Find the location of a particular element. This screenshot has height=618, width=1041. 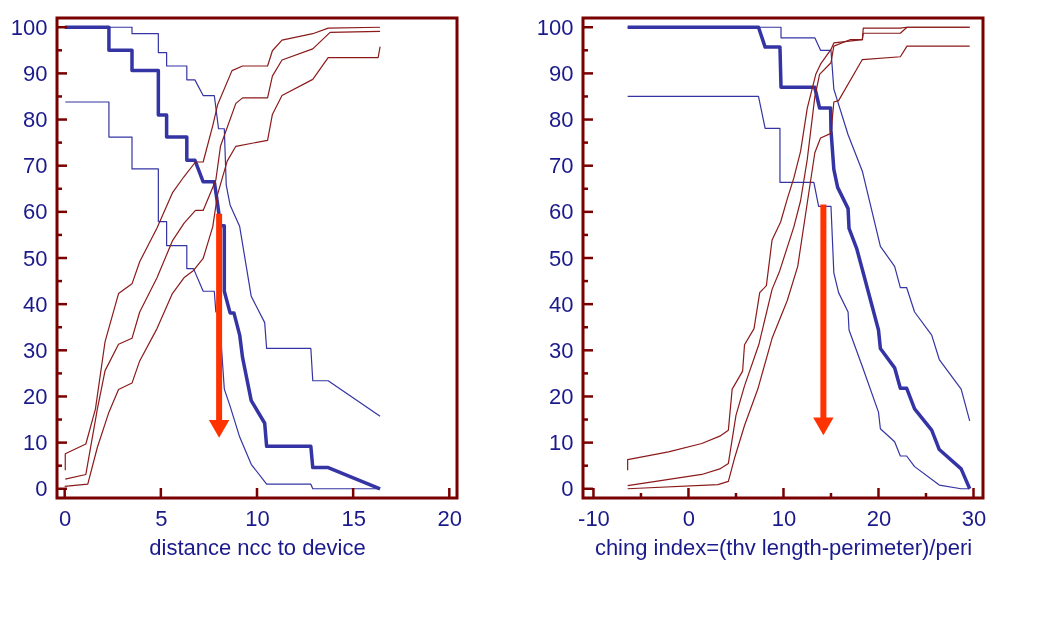

x-tick-label: 30 is located at coordinates (974, 518).